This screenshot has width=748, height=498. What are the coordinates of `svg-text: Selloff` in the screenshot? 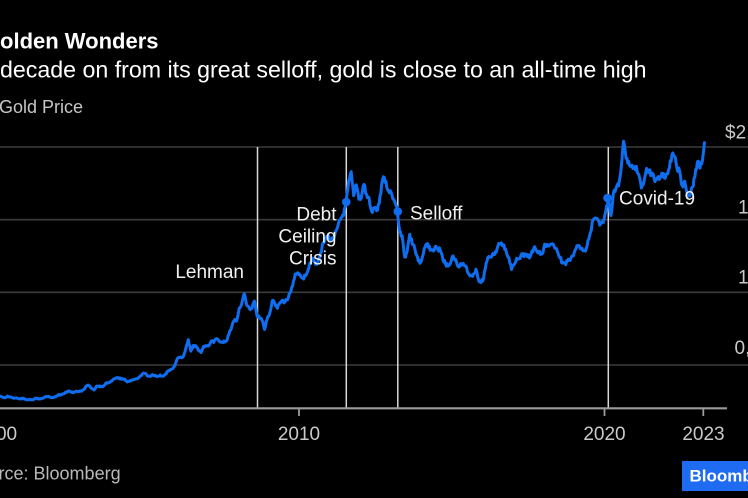 It's located at (436, 214).